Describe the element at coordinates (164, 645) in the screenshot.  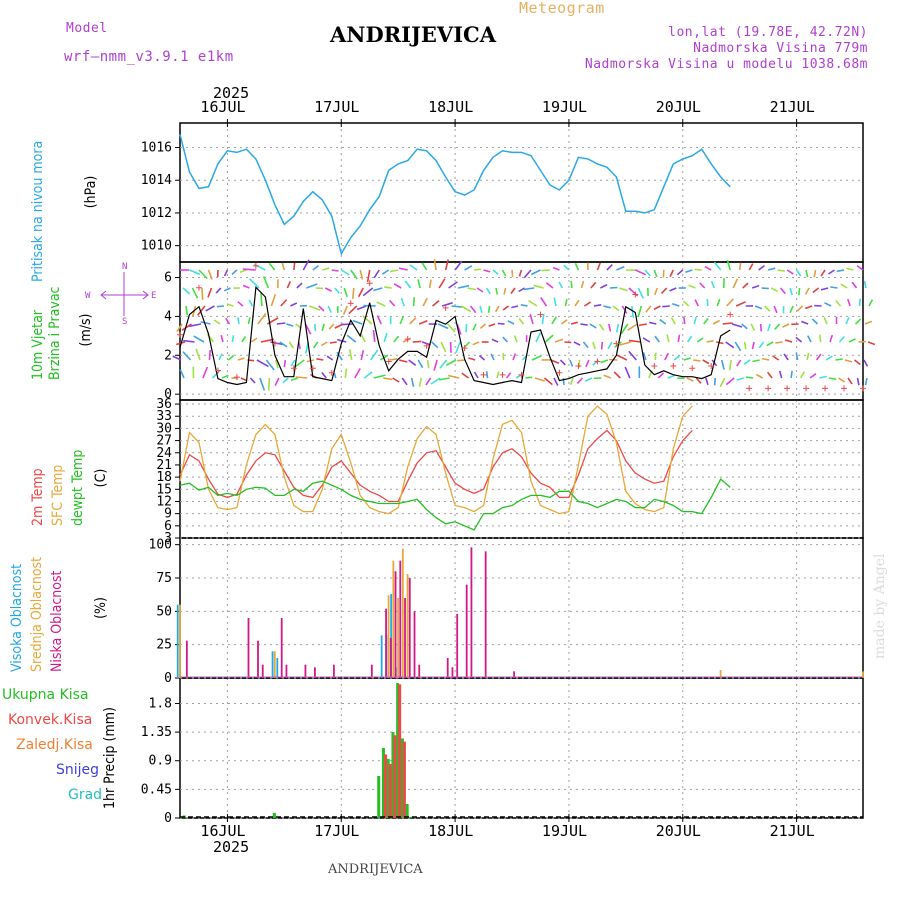
I see `cloud-tick-label: 25` at that location.